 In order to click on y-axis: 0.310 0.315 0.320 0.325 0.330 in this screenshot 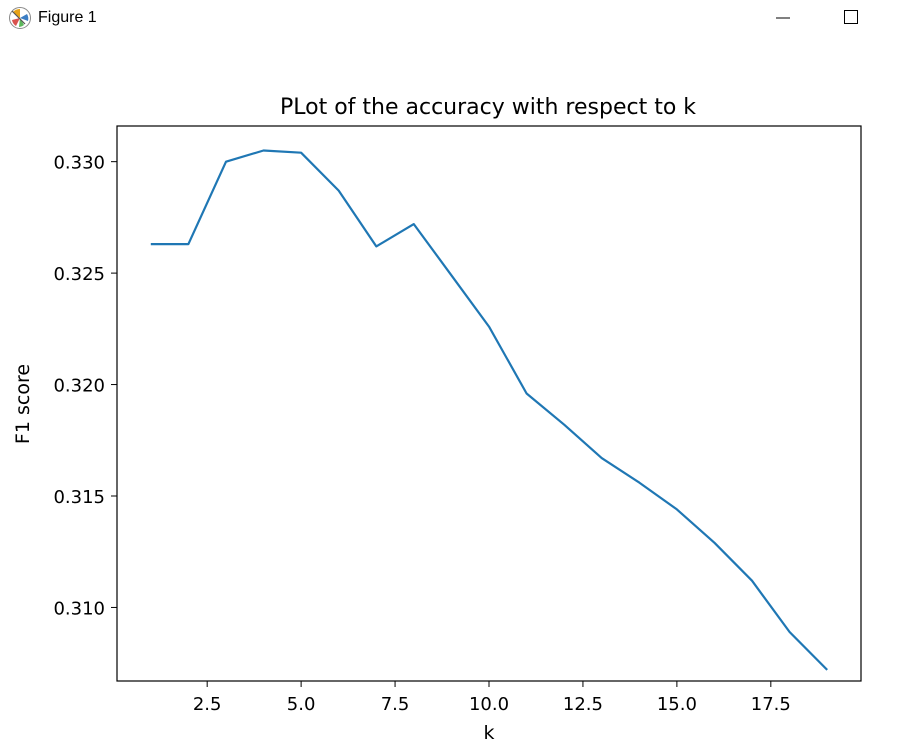, I will do `click(85, 386)`.